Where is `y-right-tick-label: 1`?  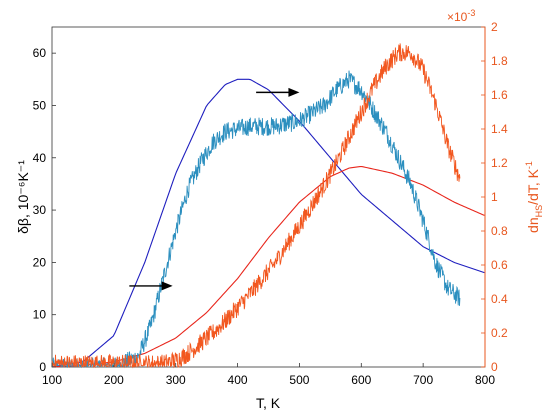 y-right-tick-label: 1 is located at coordinates (494, 197).